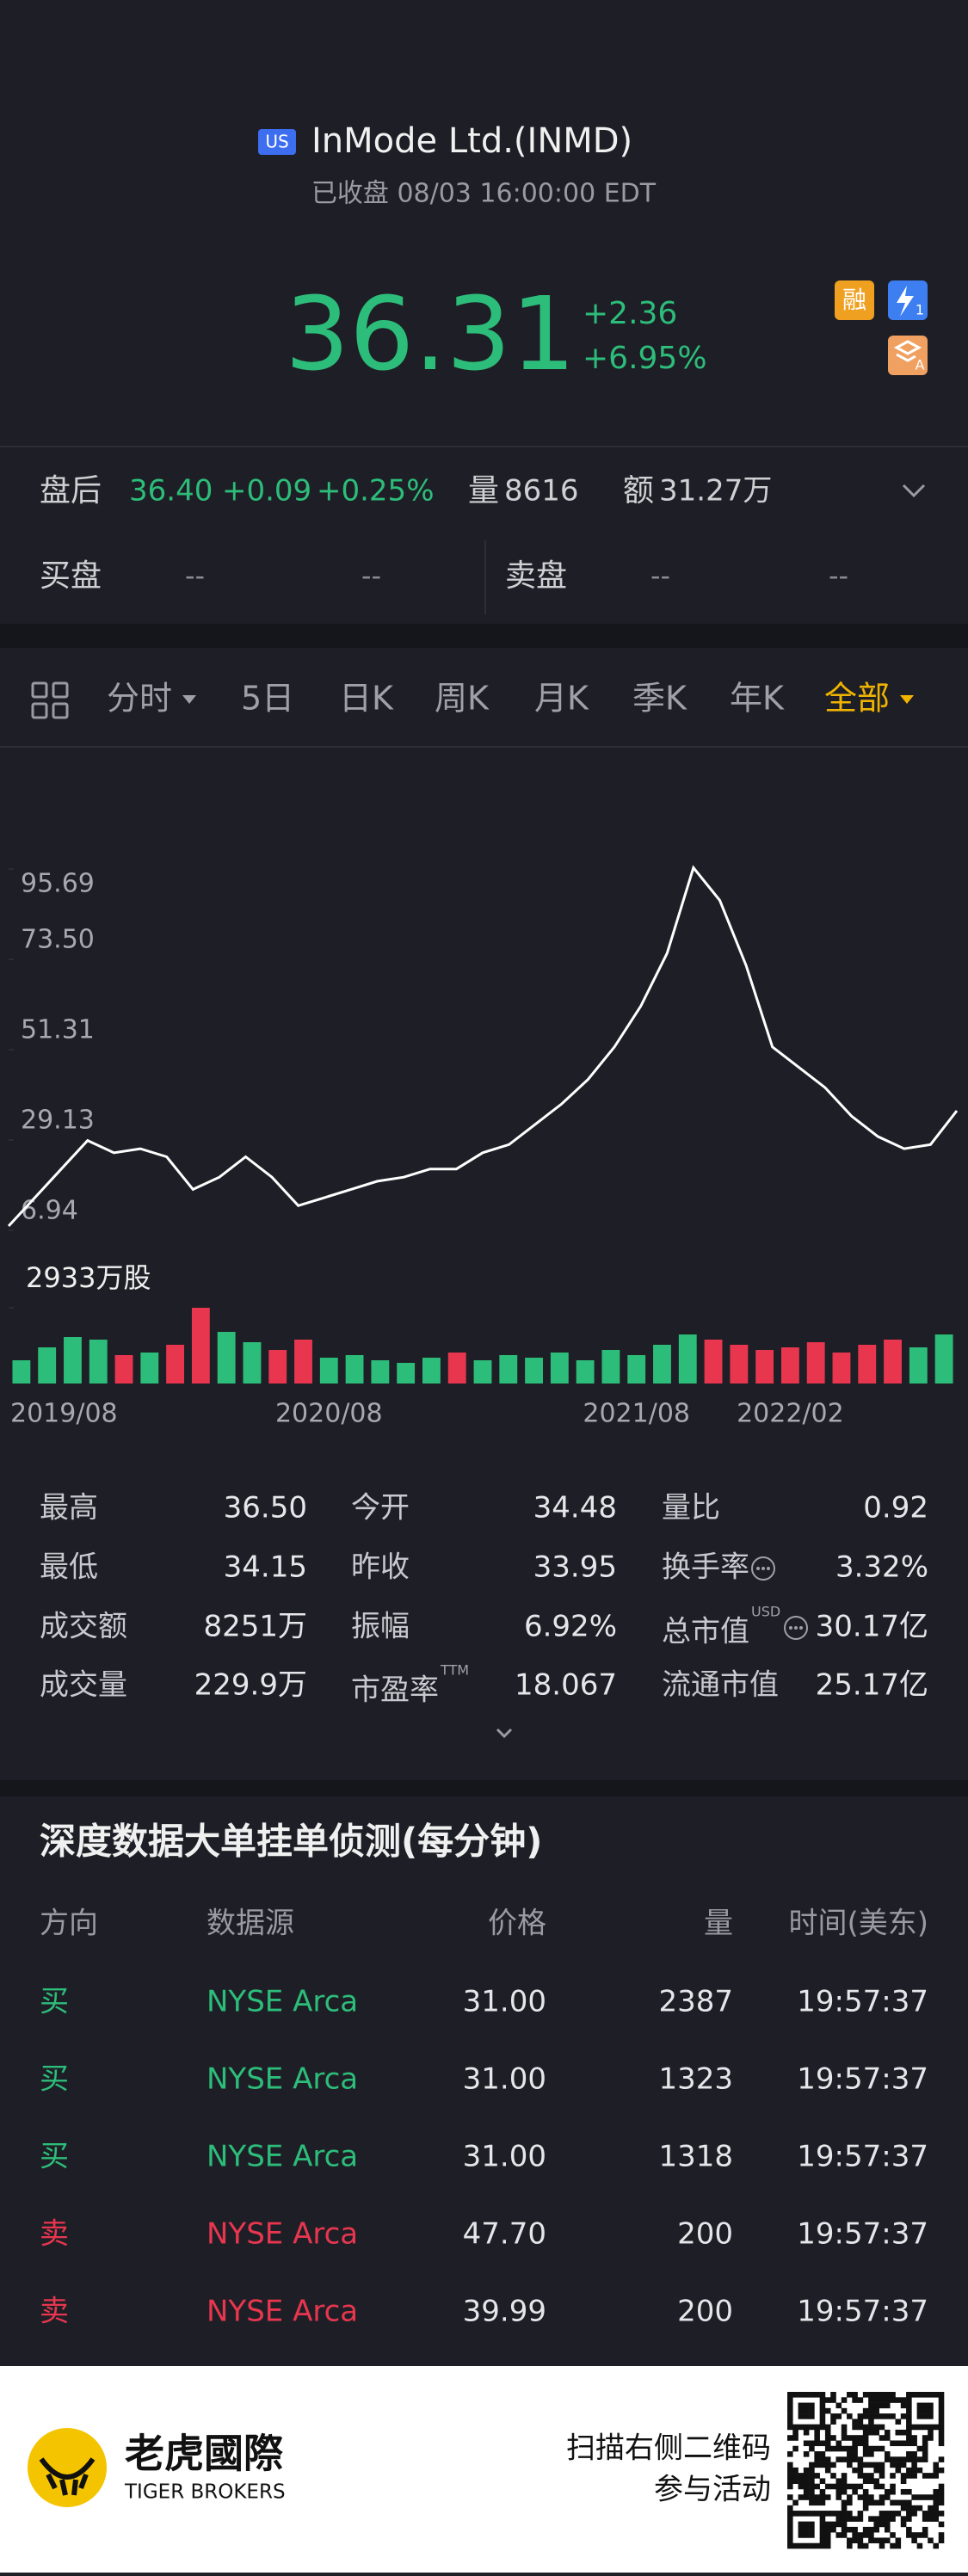 Image resolution: width=968 pixels, height=2576 pixels. What do you see at coordinates (757, 699) in the screenshot?
I see `tab: 年K` at bounding box center [757, 699].